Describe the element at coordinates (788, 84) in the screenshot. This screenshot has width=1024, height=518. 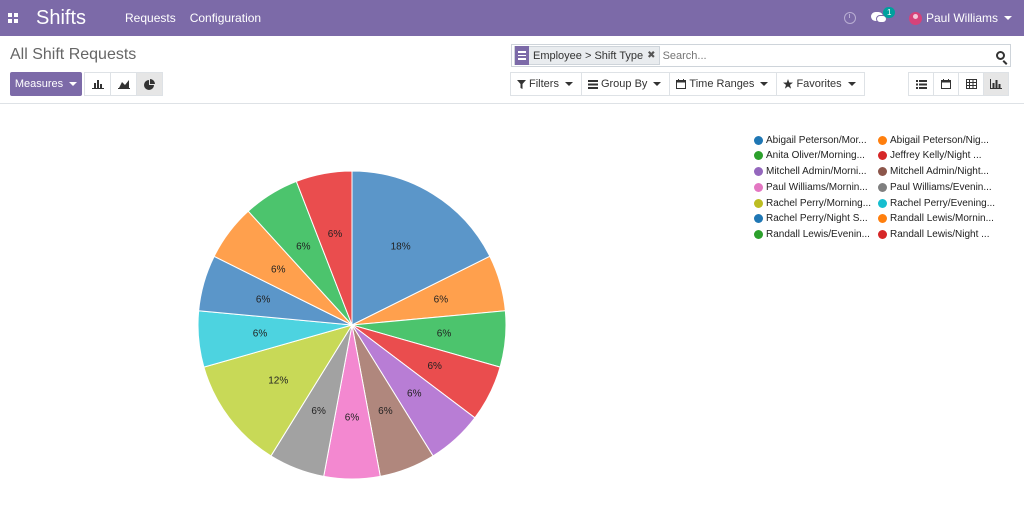
I see `star-icon` at that location.